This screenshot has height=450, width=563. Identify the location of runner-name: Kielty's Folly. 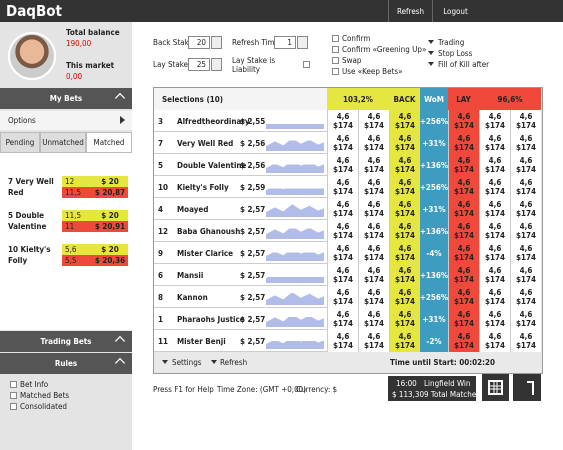
(203, 187).